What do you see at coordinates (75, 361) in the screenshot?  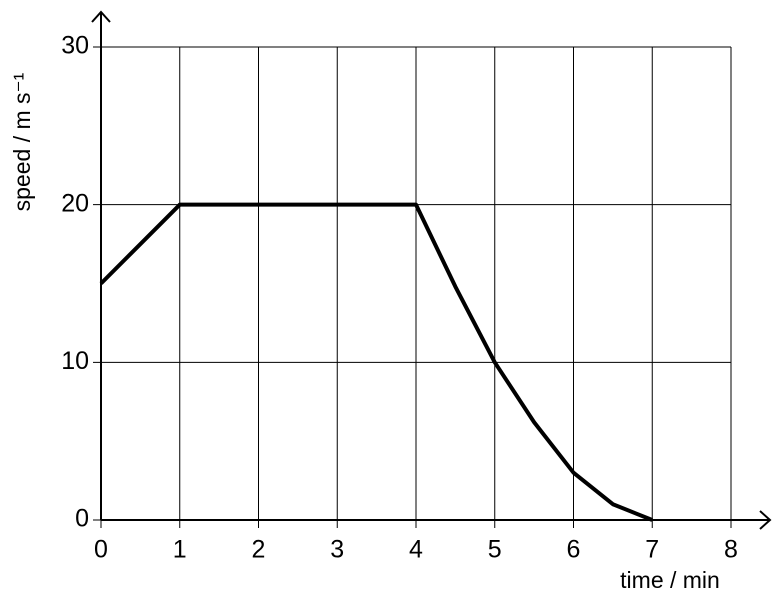 I see `y-tick-label: 10` at bounding box center [75, 361].